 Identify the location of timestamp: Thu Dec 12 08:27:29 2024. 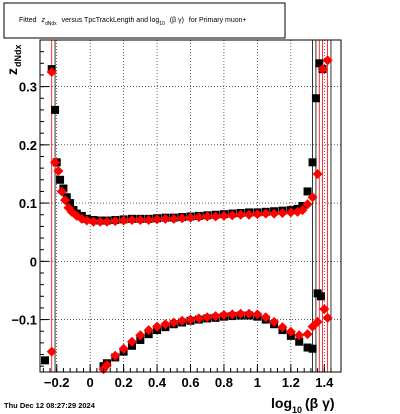
(50, 405).